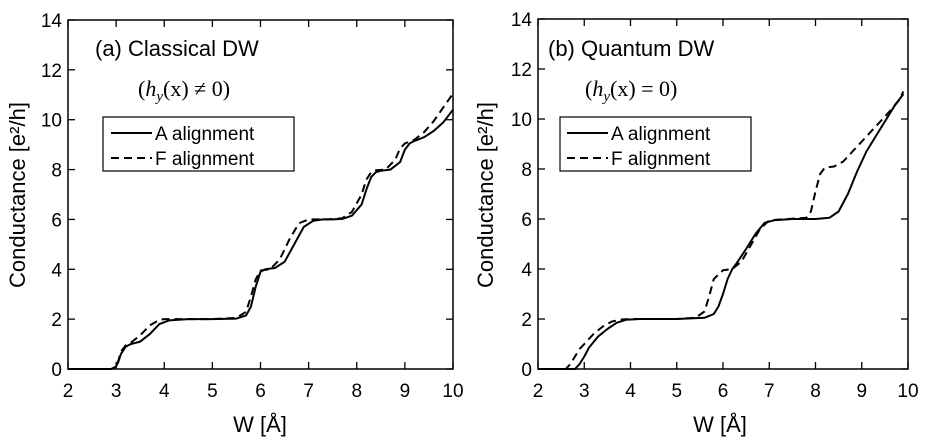 This screenshot has height=438, width=927. What do you see at coordinates (485, 195) in the screenshot?
I see `ylabel-b: Conductance [e²/h]` at bounding box center [485, 195].